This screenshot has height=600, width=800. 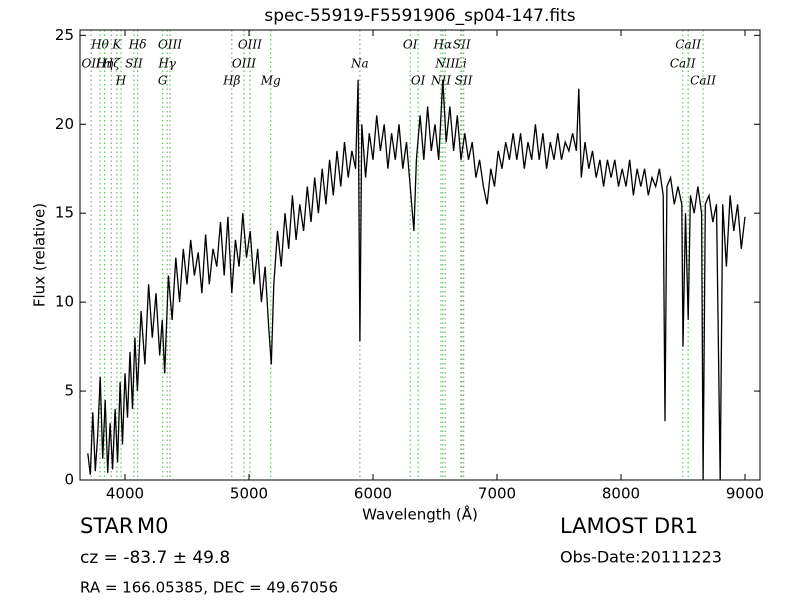 I want to click on x-axis-label: Wavelength (Å), so click(x=420, y=514).